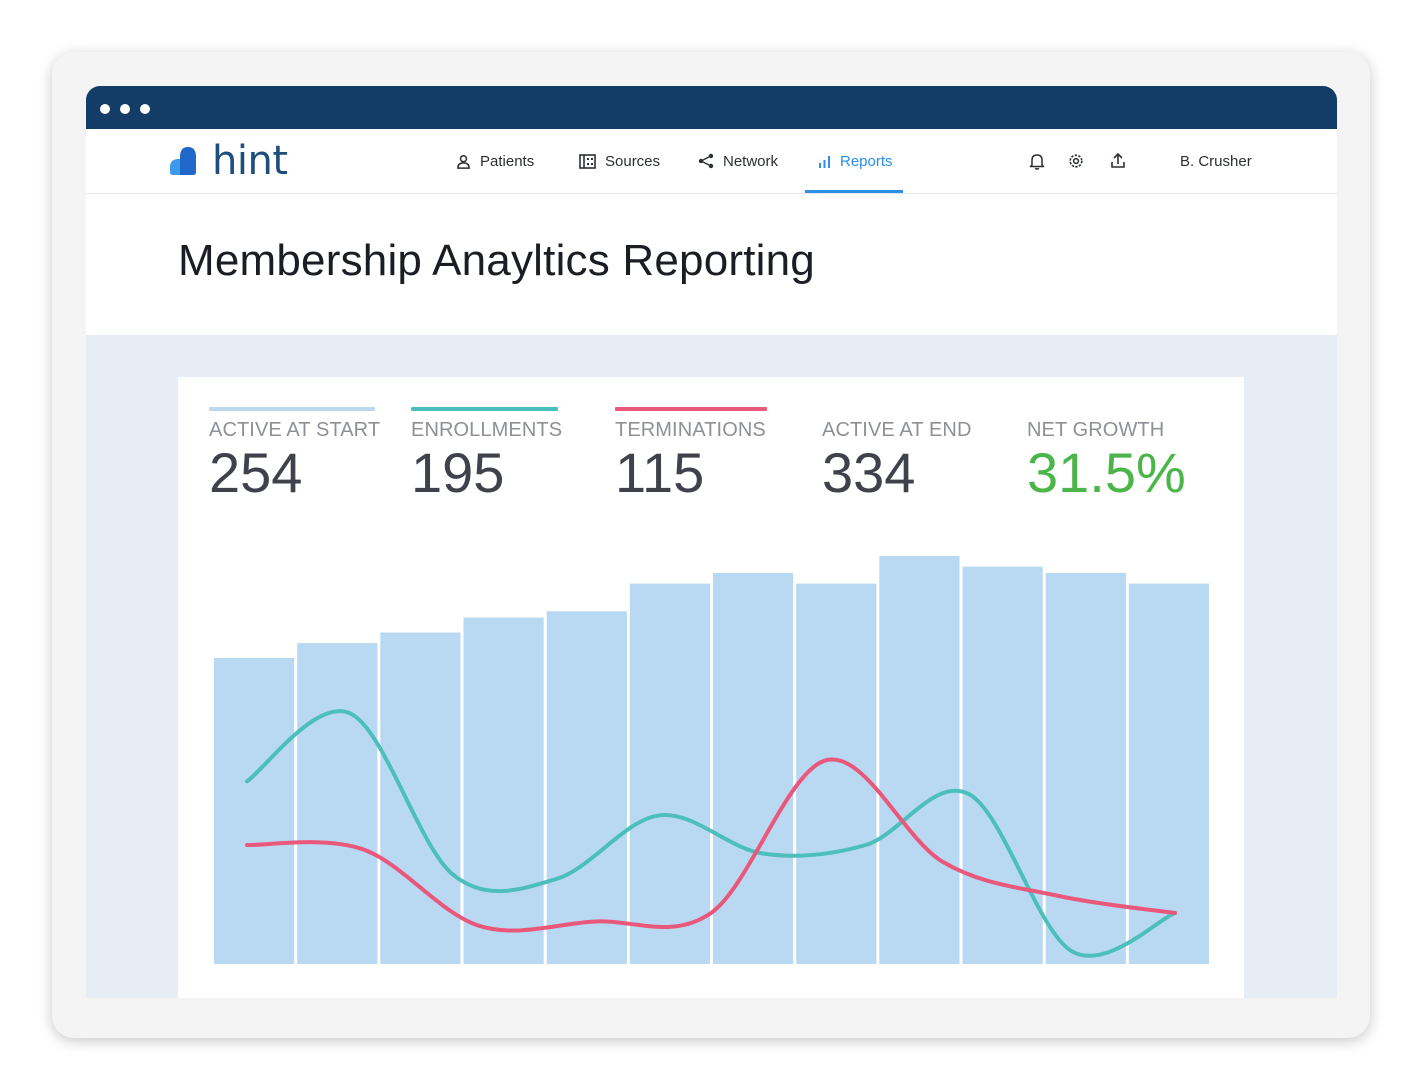 The width and height of the screenshot is (1424, 1092). I want to click on stat-value: 254, so click(256, 472).